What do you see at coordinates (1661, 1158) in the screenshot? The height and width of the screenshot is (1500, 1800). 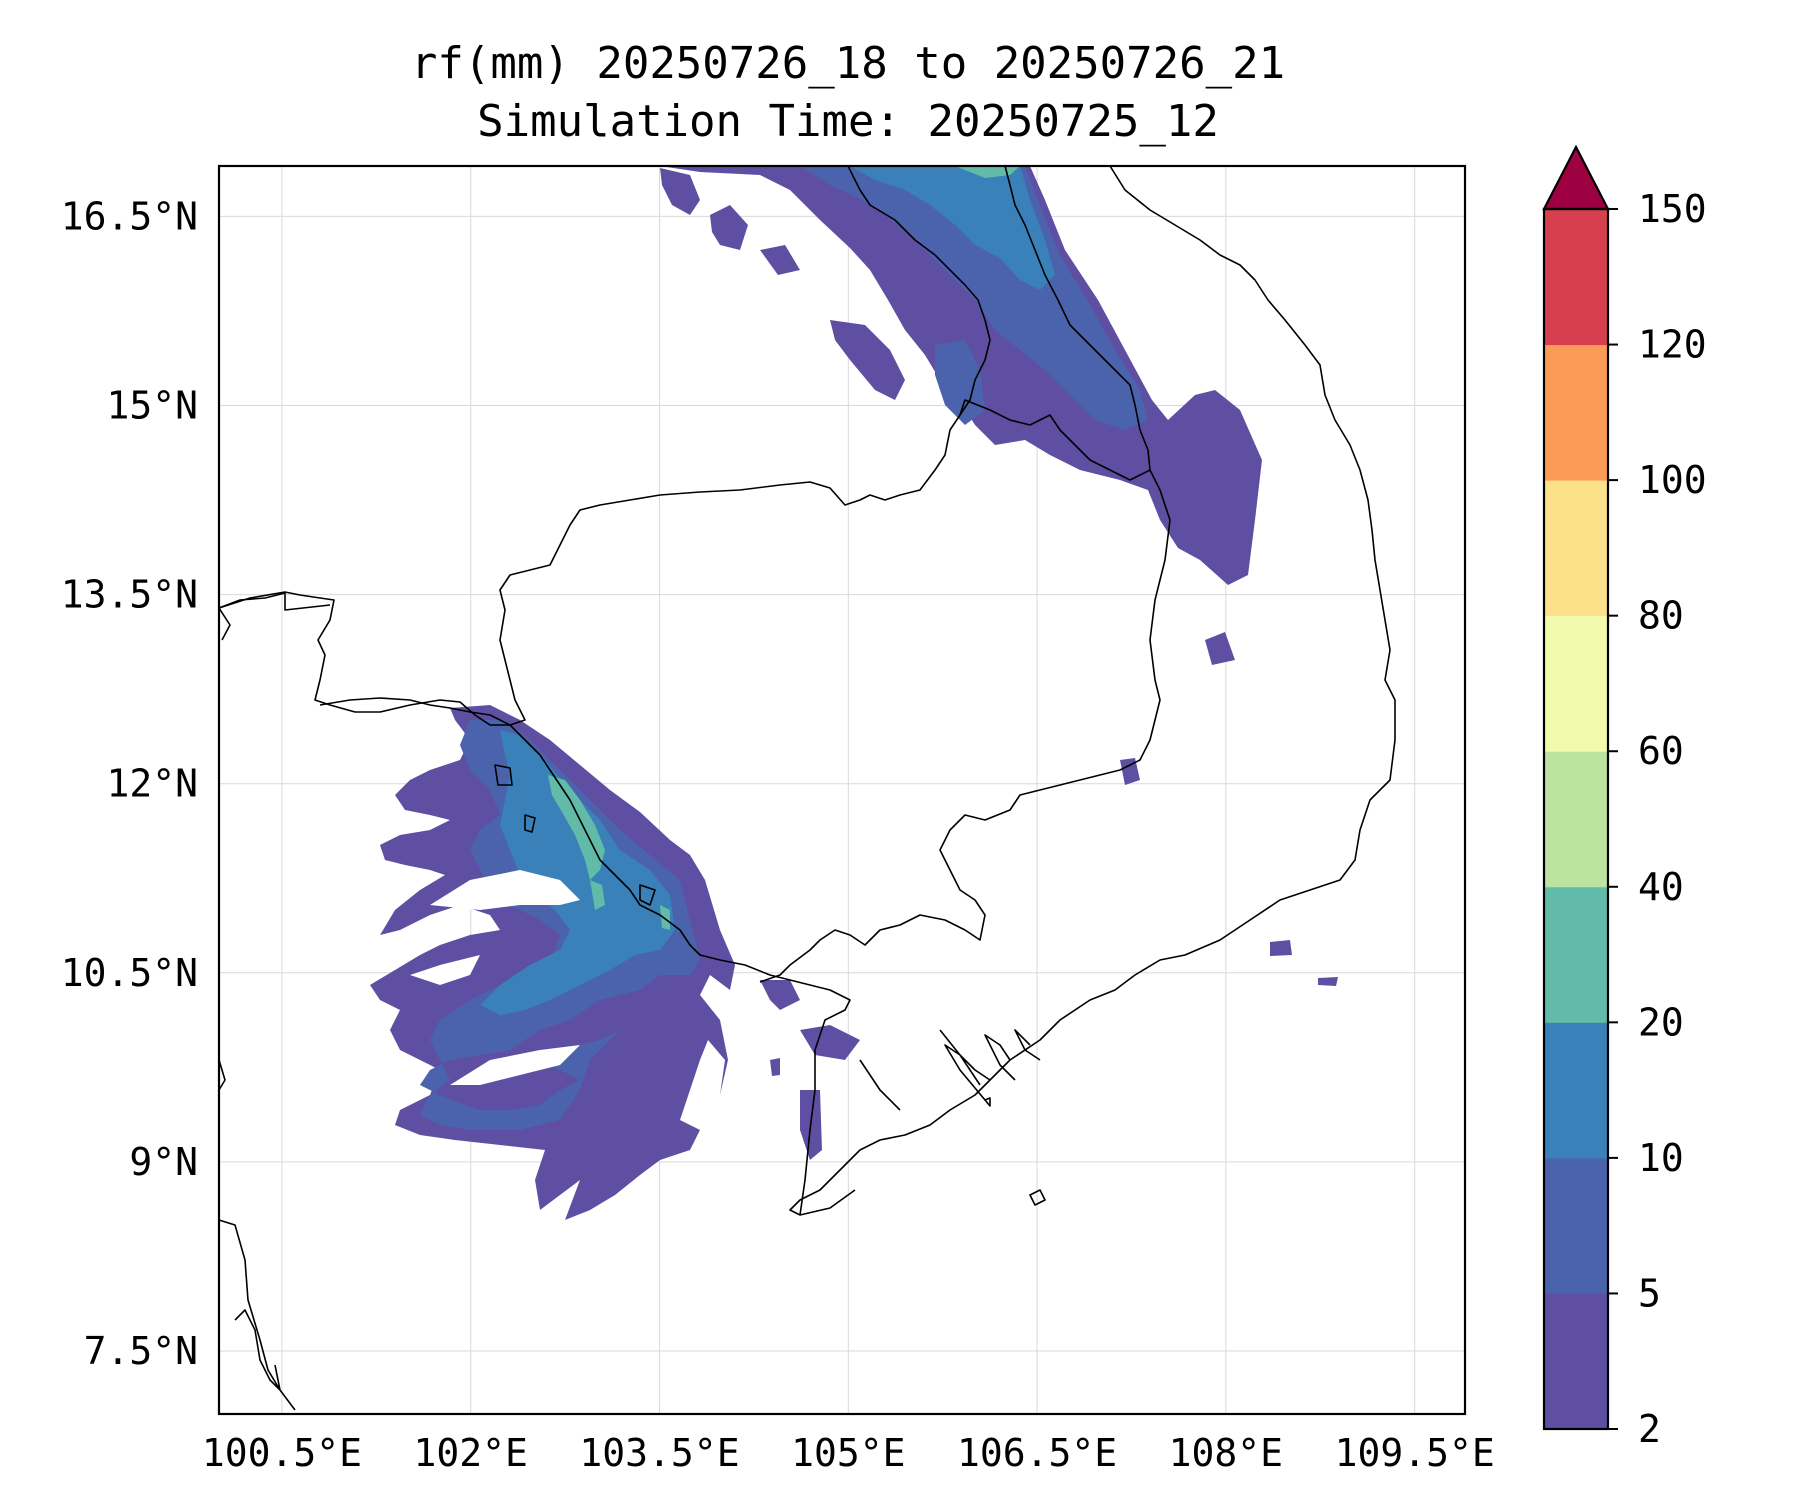 I see `colorbar-tick-label: 10` at bounding box center [1661, 1158].